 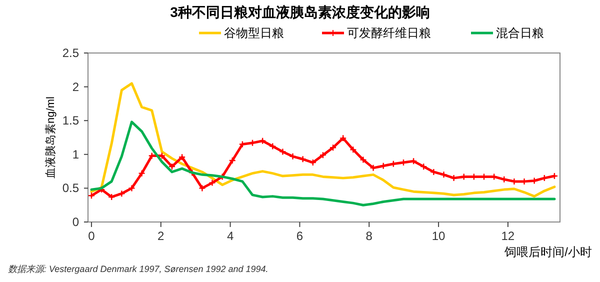 What do you see at coordinates (71, 53) in the screenshot?
I see `y-tick-label: 2.5` at bounding box center [71, 53].